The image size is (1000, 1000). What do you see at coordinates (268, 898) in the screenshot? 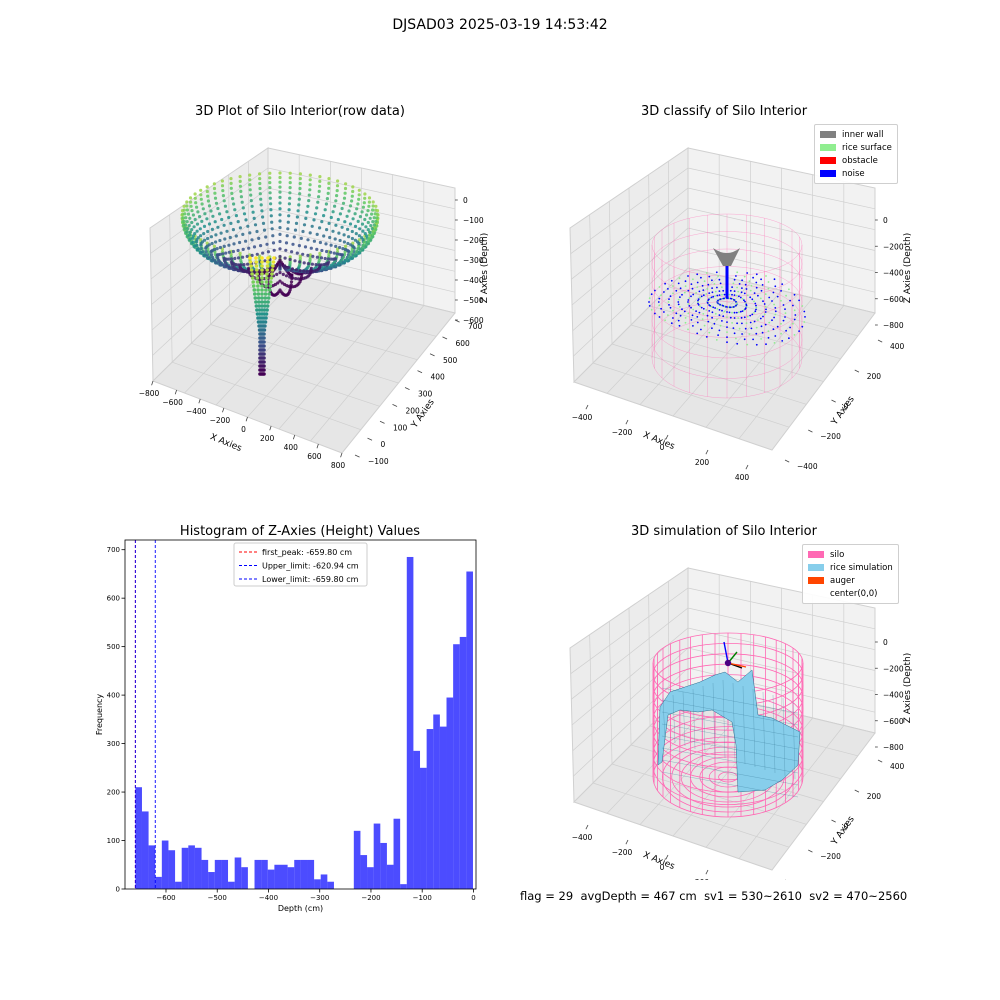
I see `p3-x-tick-label: −400` at bounding box center [268, 898].